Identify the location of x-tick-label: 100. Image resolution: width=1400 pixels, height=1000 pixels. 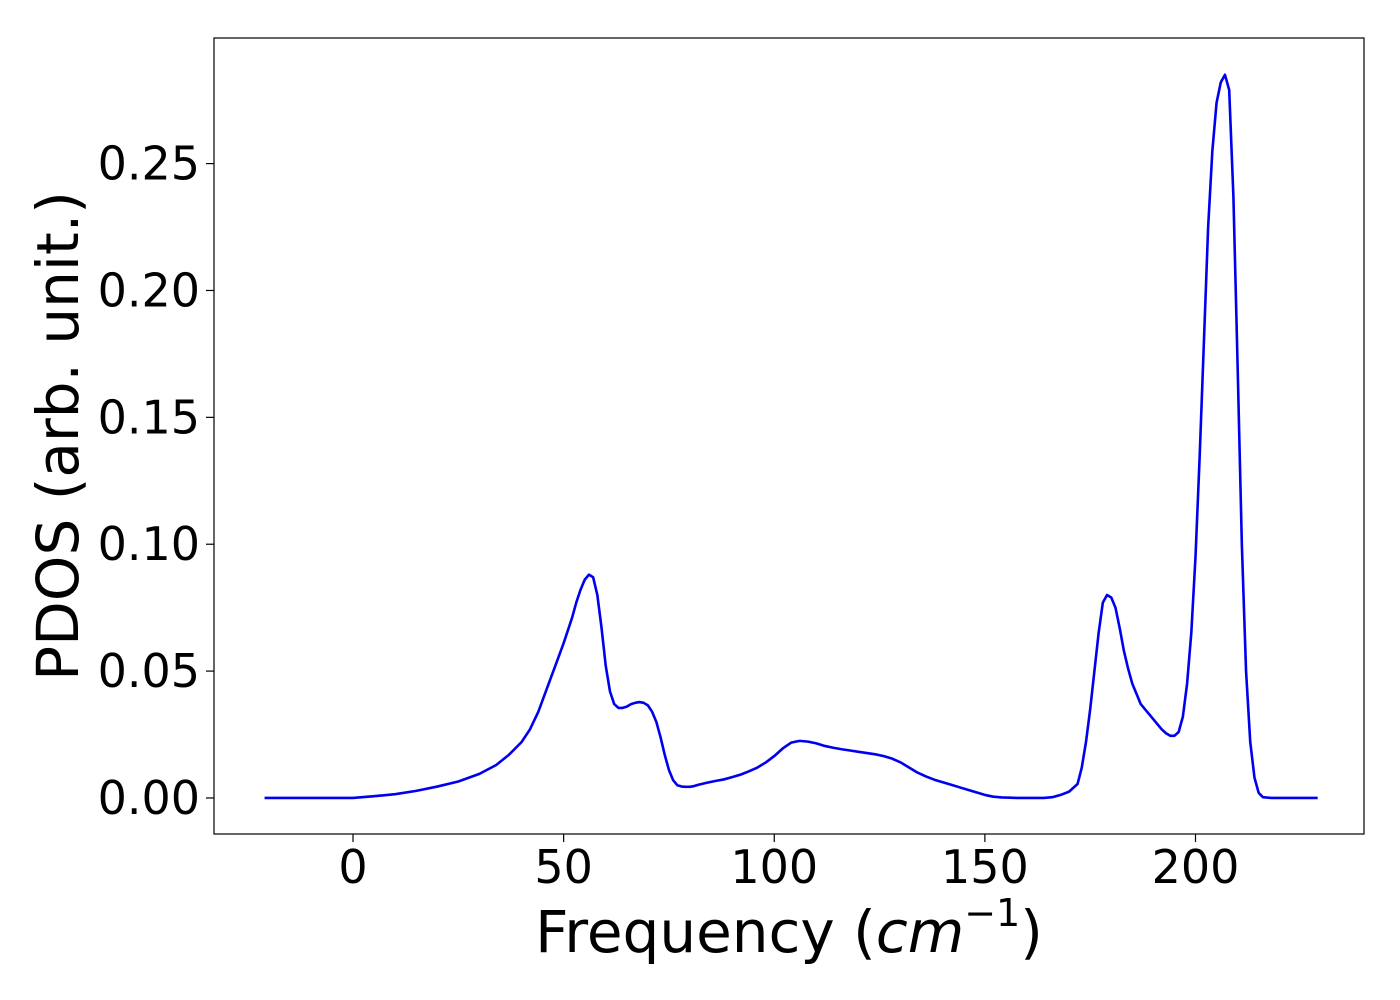
(774, 867).